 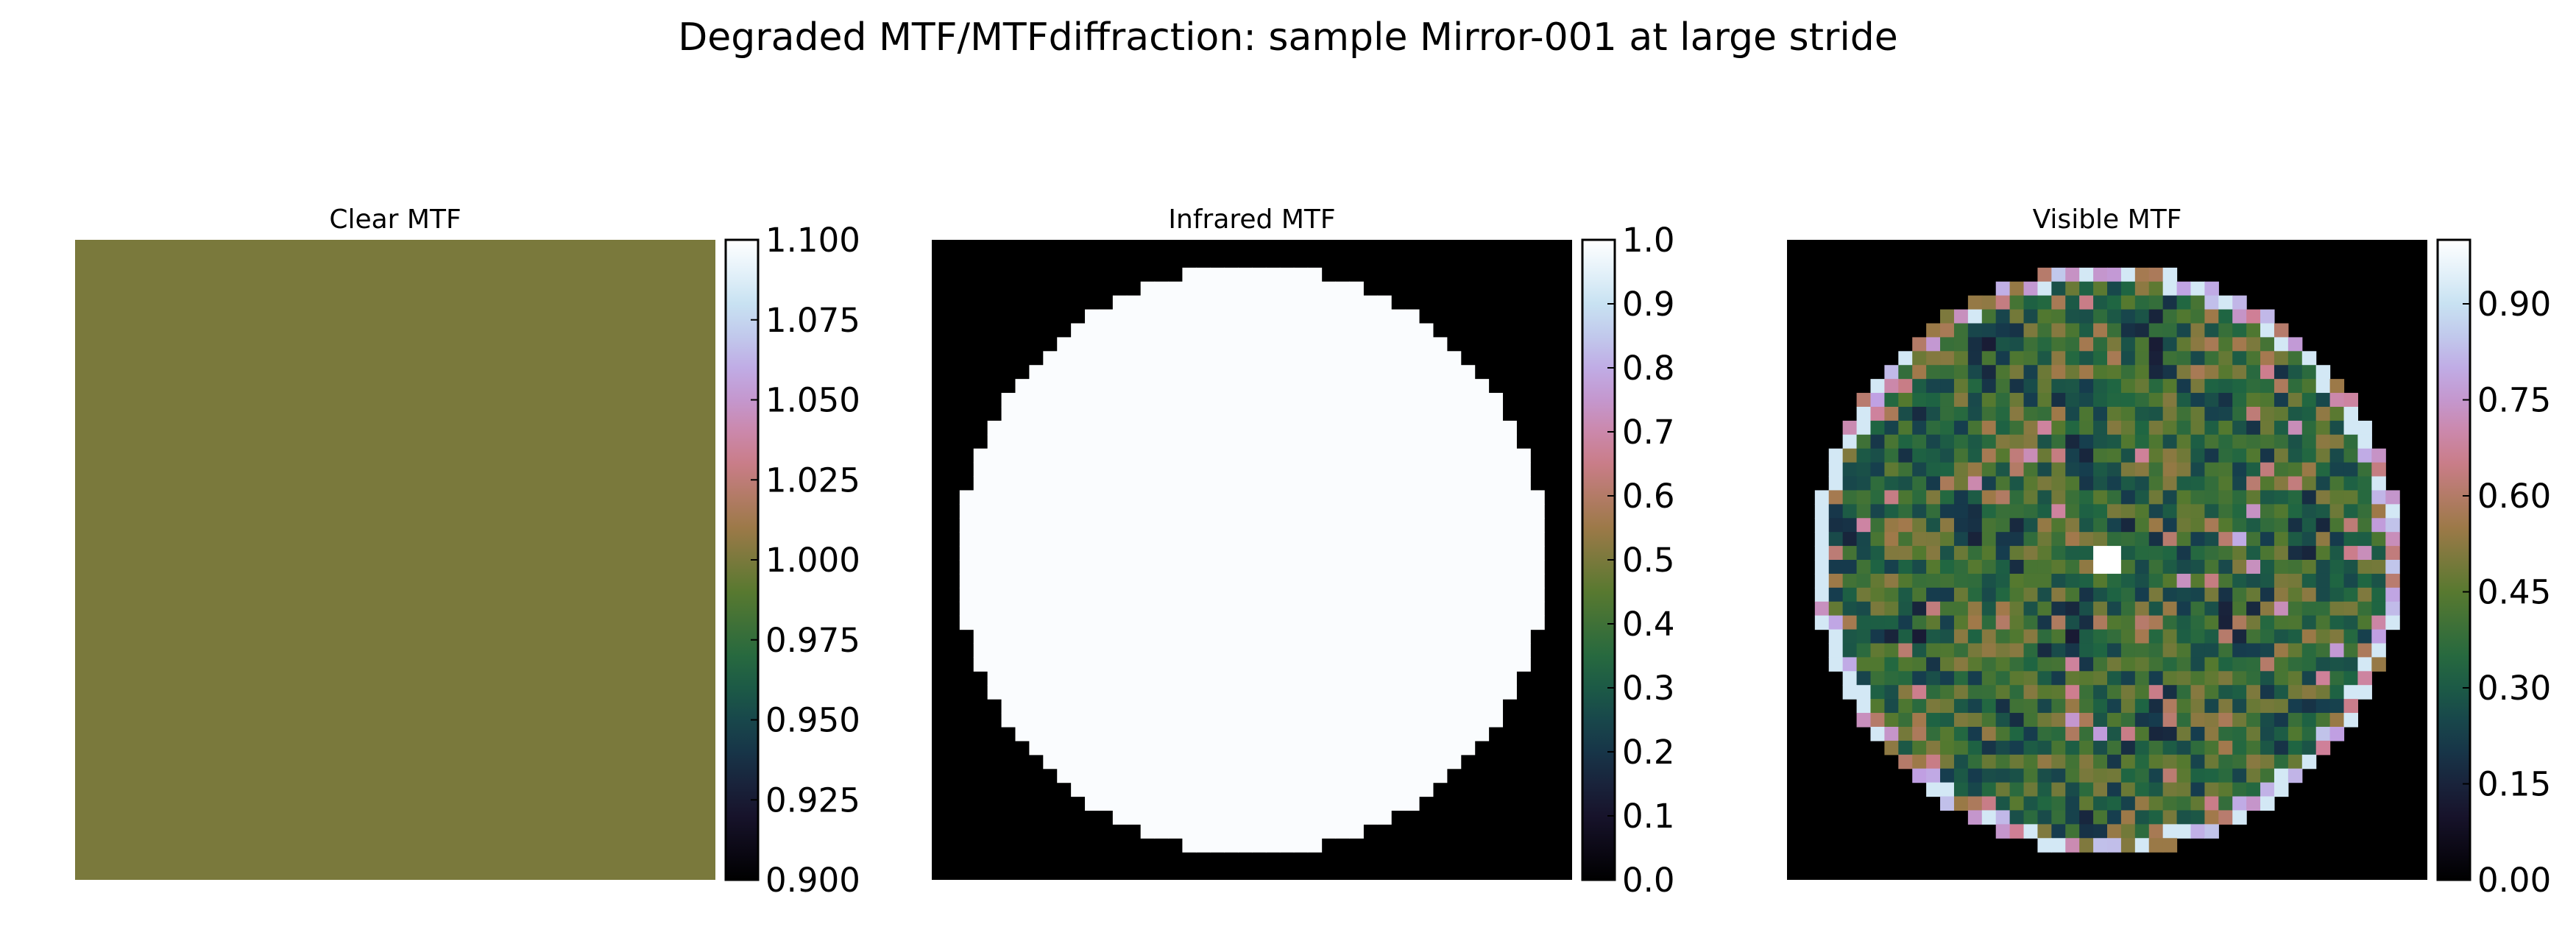 What do you see at coordinates (813, 320) in the screenshot?
I see `colorbar-tick-label: 1.075` at bounding box center [813, 320].